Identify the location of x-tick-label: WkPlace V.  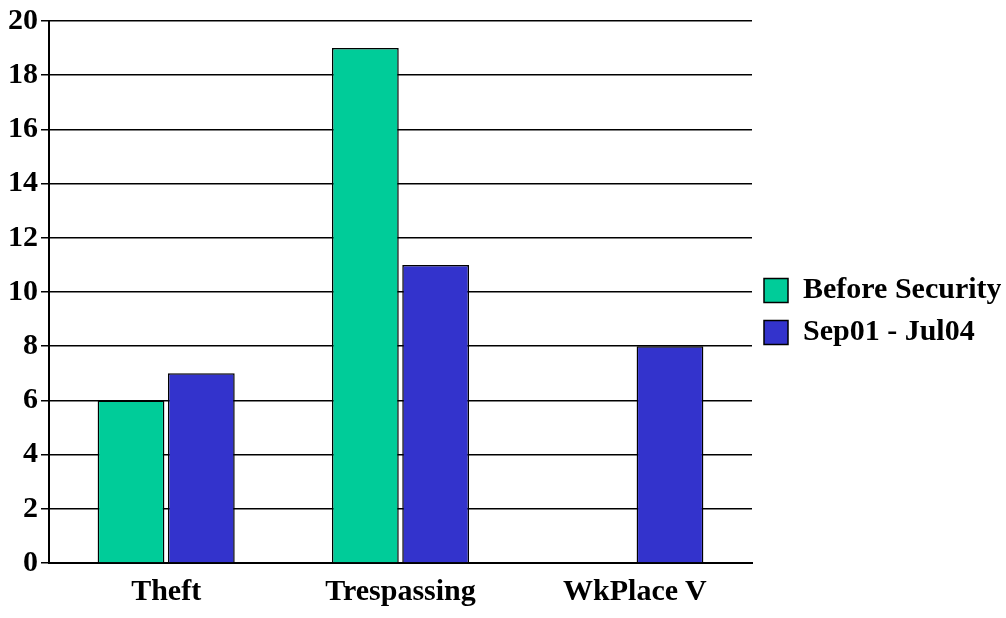
(635, 589).